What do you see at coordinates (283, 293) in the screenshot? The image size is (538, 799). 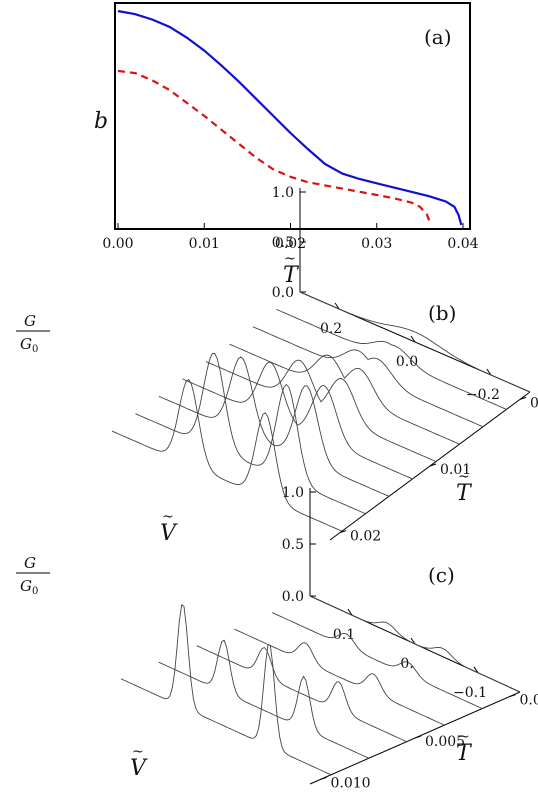 I see `z-tick-label-b: 0.0` at bounding box center [283, 293].